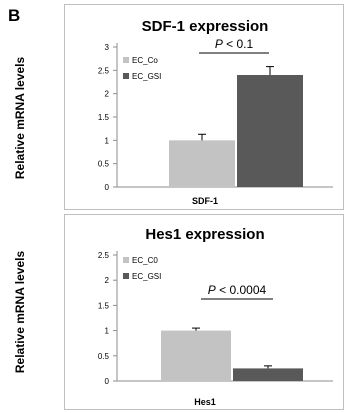 Image resolution: width=358 pixels, height=413 pixels. What do you see at coordinates (107, 331) in the screenshot?
I see `hes1-y-tick-label: 1` at bounding box center [107, 331].